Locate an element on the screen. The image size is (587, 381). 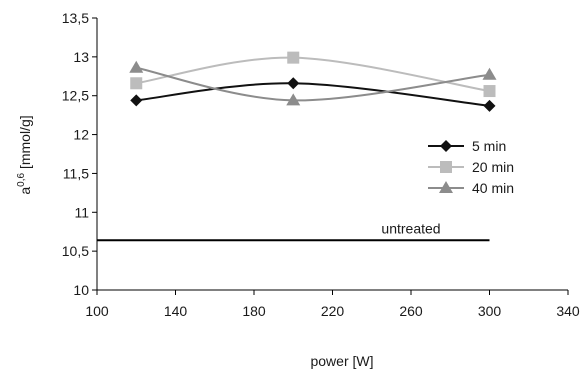
data-series is located at coordinates (313, 81).